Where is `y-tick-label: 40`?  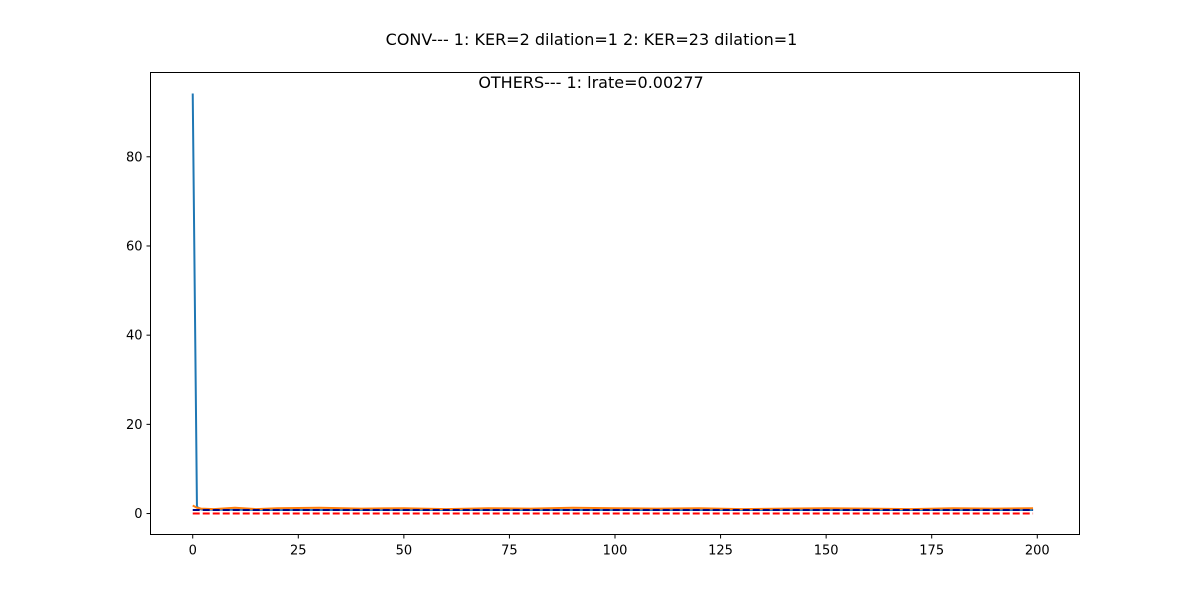 y-tick-label: 40 is located at coordinates (134, 336).